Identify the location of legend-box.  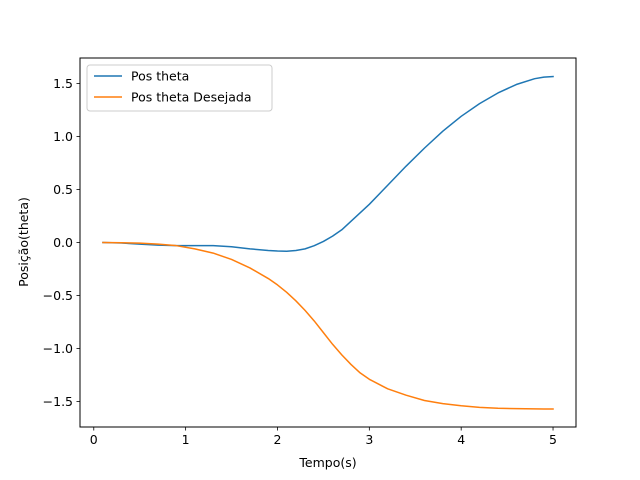
(179, 88).